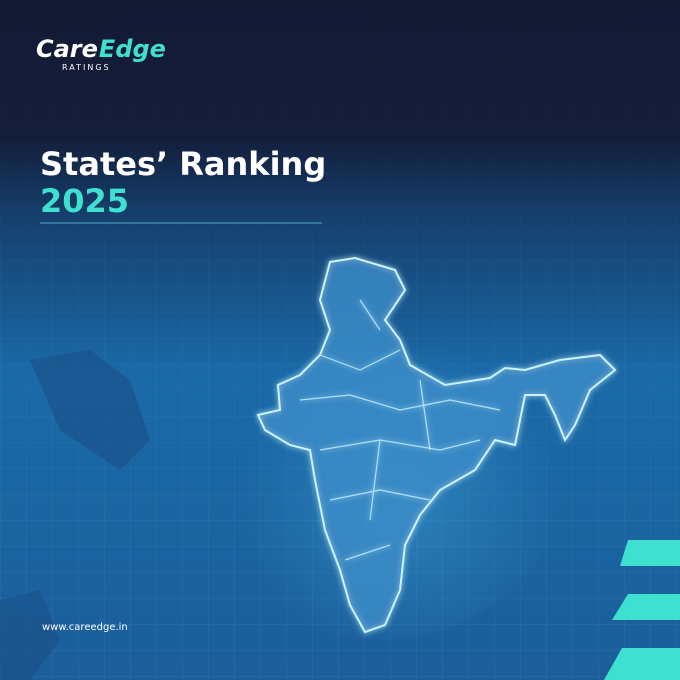 This screenshot has width=680, height=680. What do you see at coordinates (75, 515) in the screenshot?
I see `land` at bounding box center [75, 515].